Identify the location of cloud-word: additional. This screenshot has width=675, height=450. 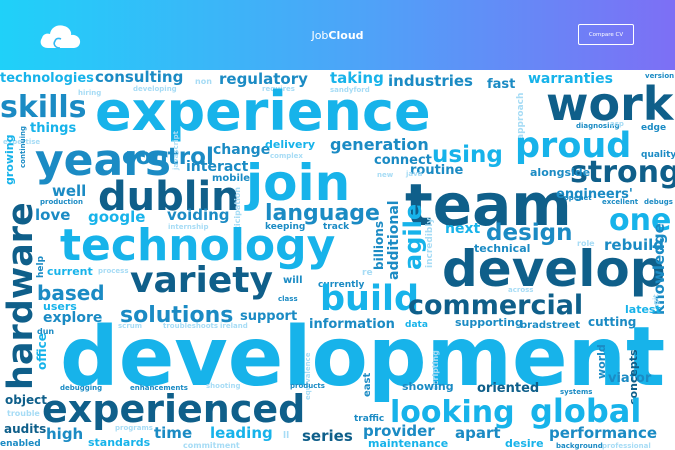
(394, 240).